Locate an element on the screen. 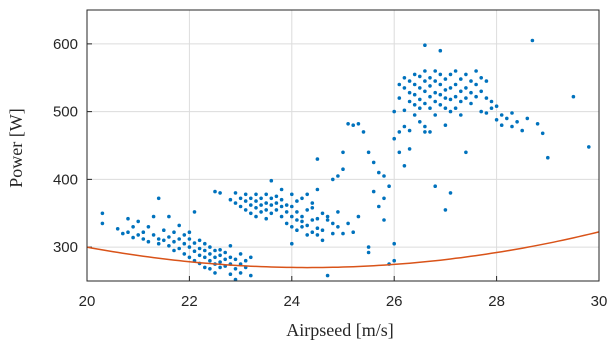  x-tick-label: 28 is located at coordinates (496, 301).